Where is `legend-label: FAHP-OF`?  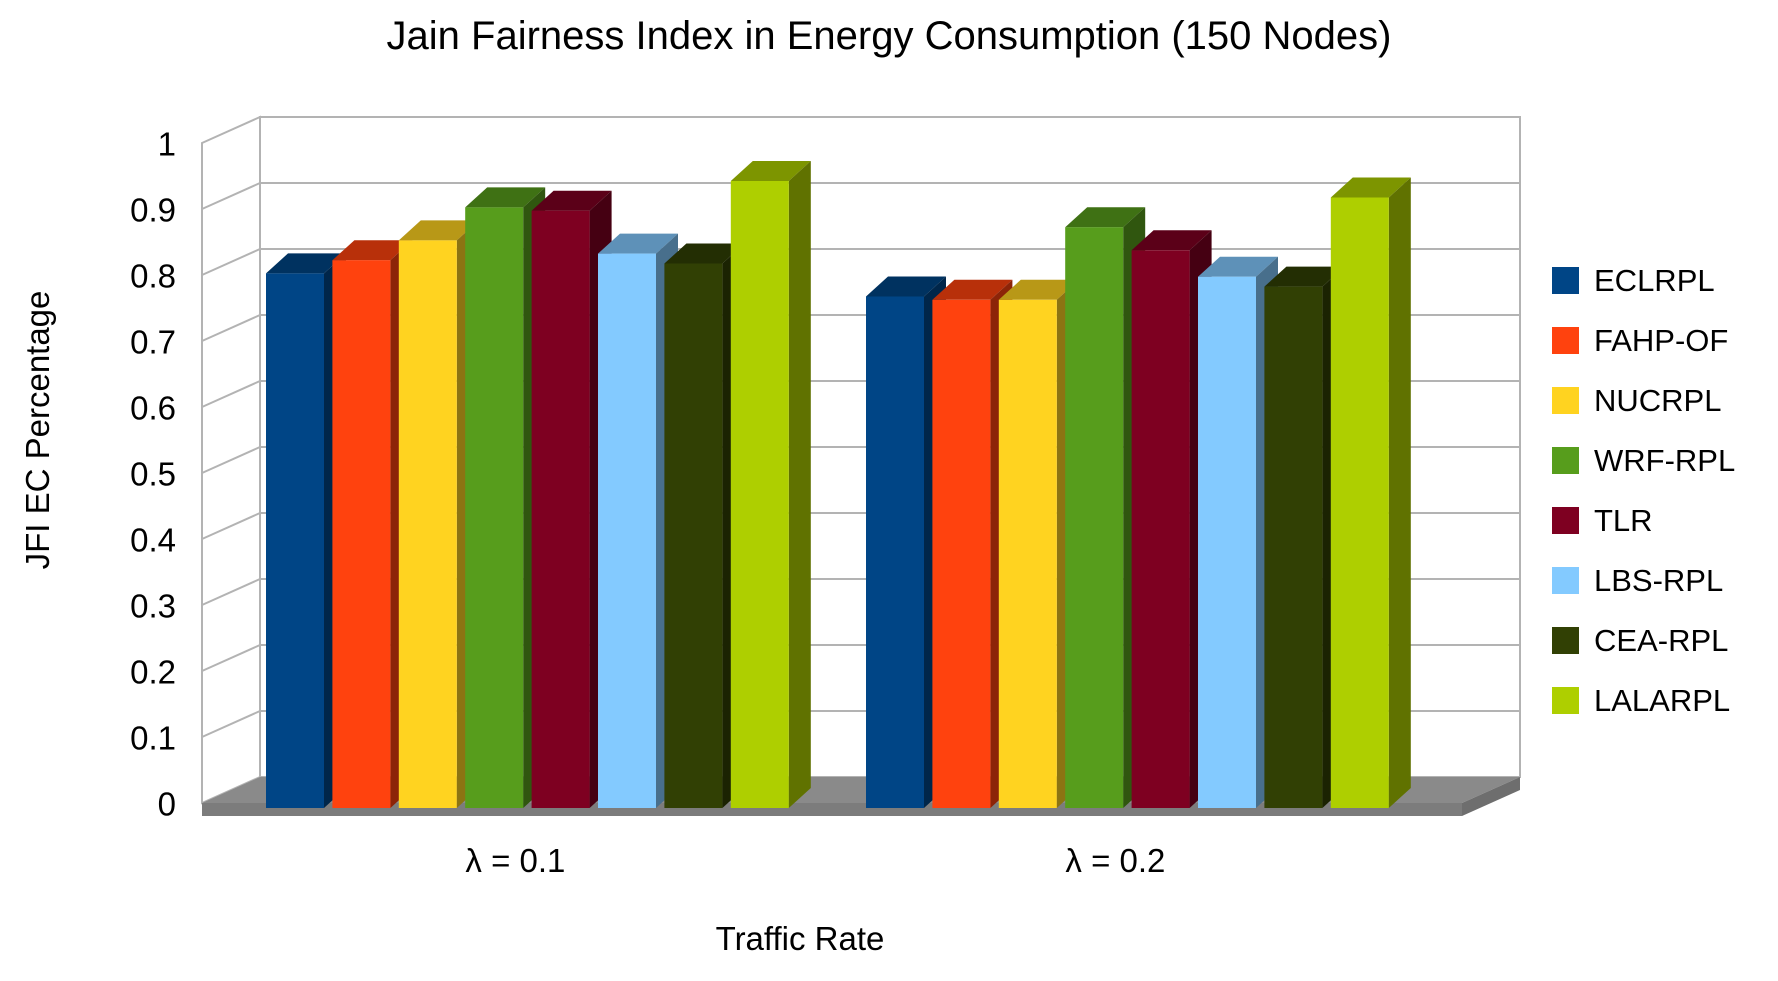 legend-label: FAHP-OF is located at coordinates (1661, 340).